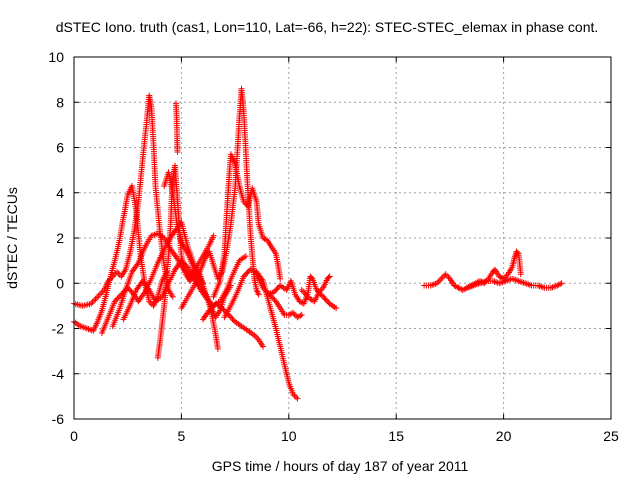  I want to click on y-tick-label: 0, so click(60, 283).